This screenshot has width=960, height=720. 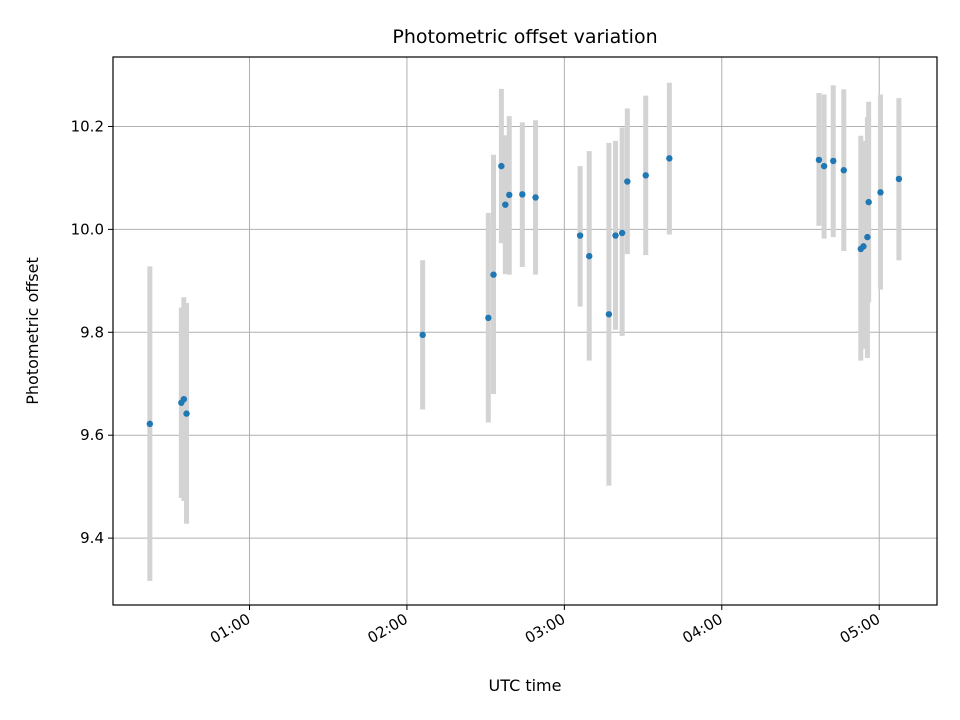 I want to click on y-tick-label: 9.6, so click(x=92, y=435).